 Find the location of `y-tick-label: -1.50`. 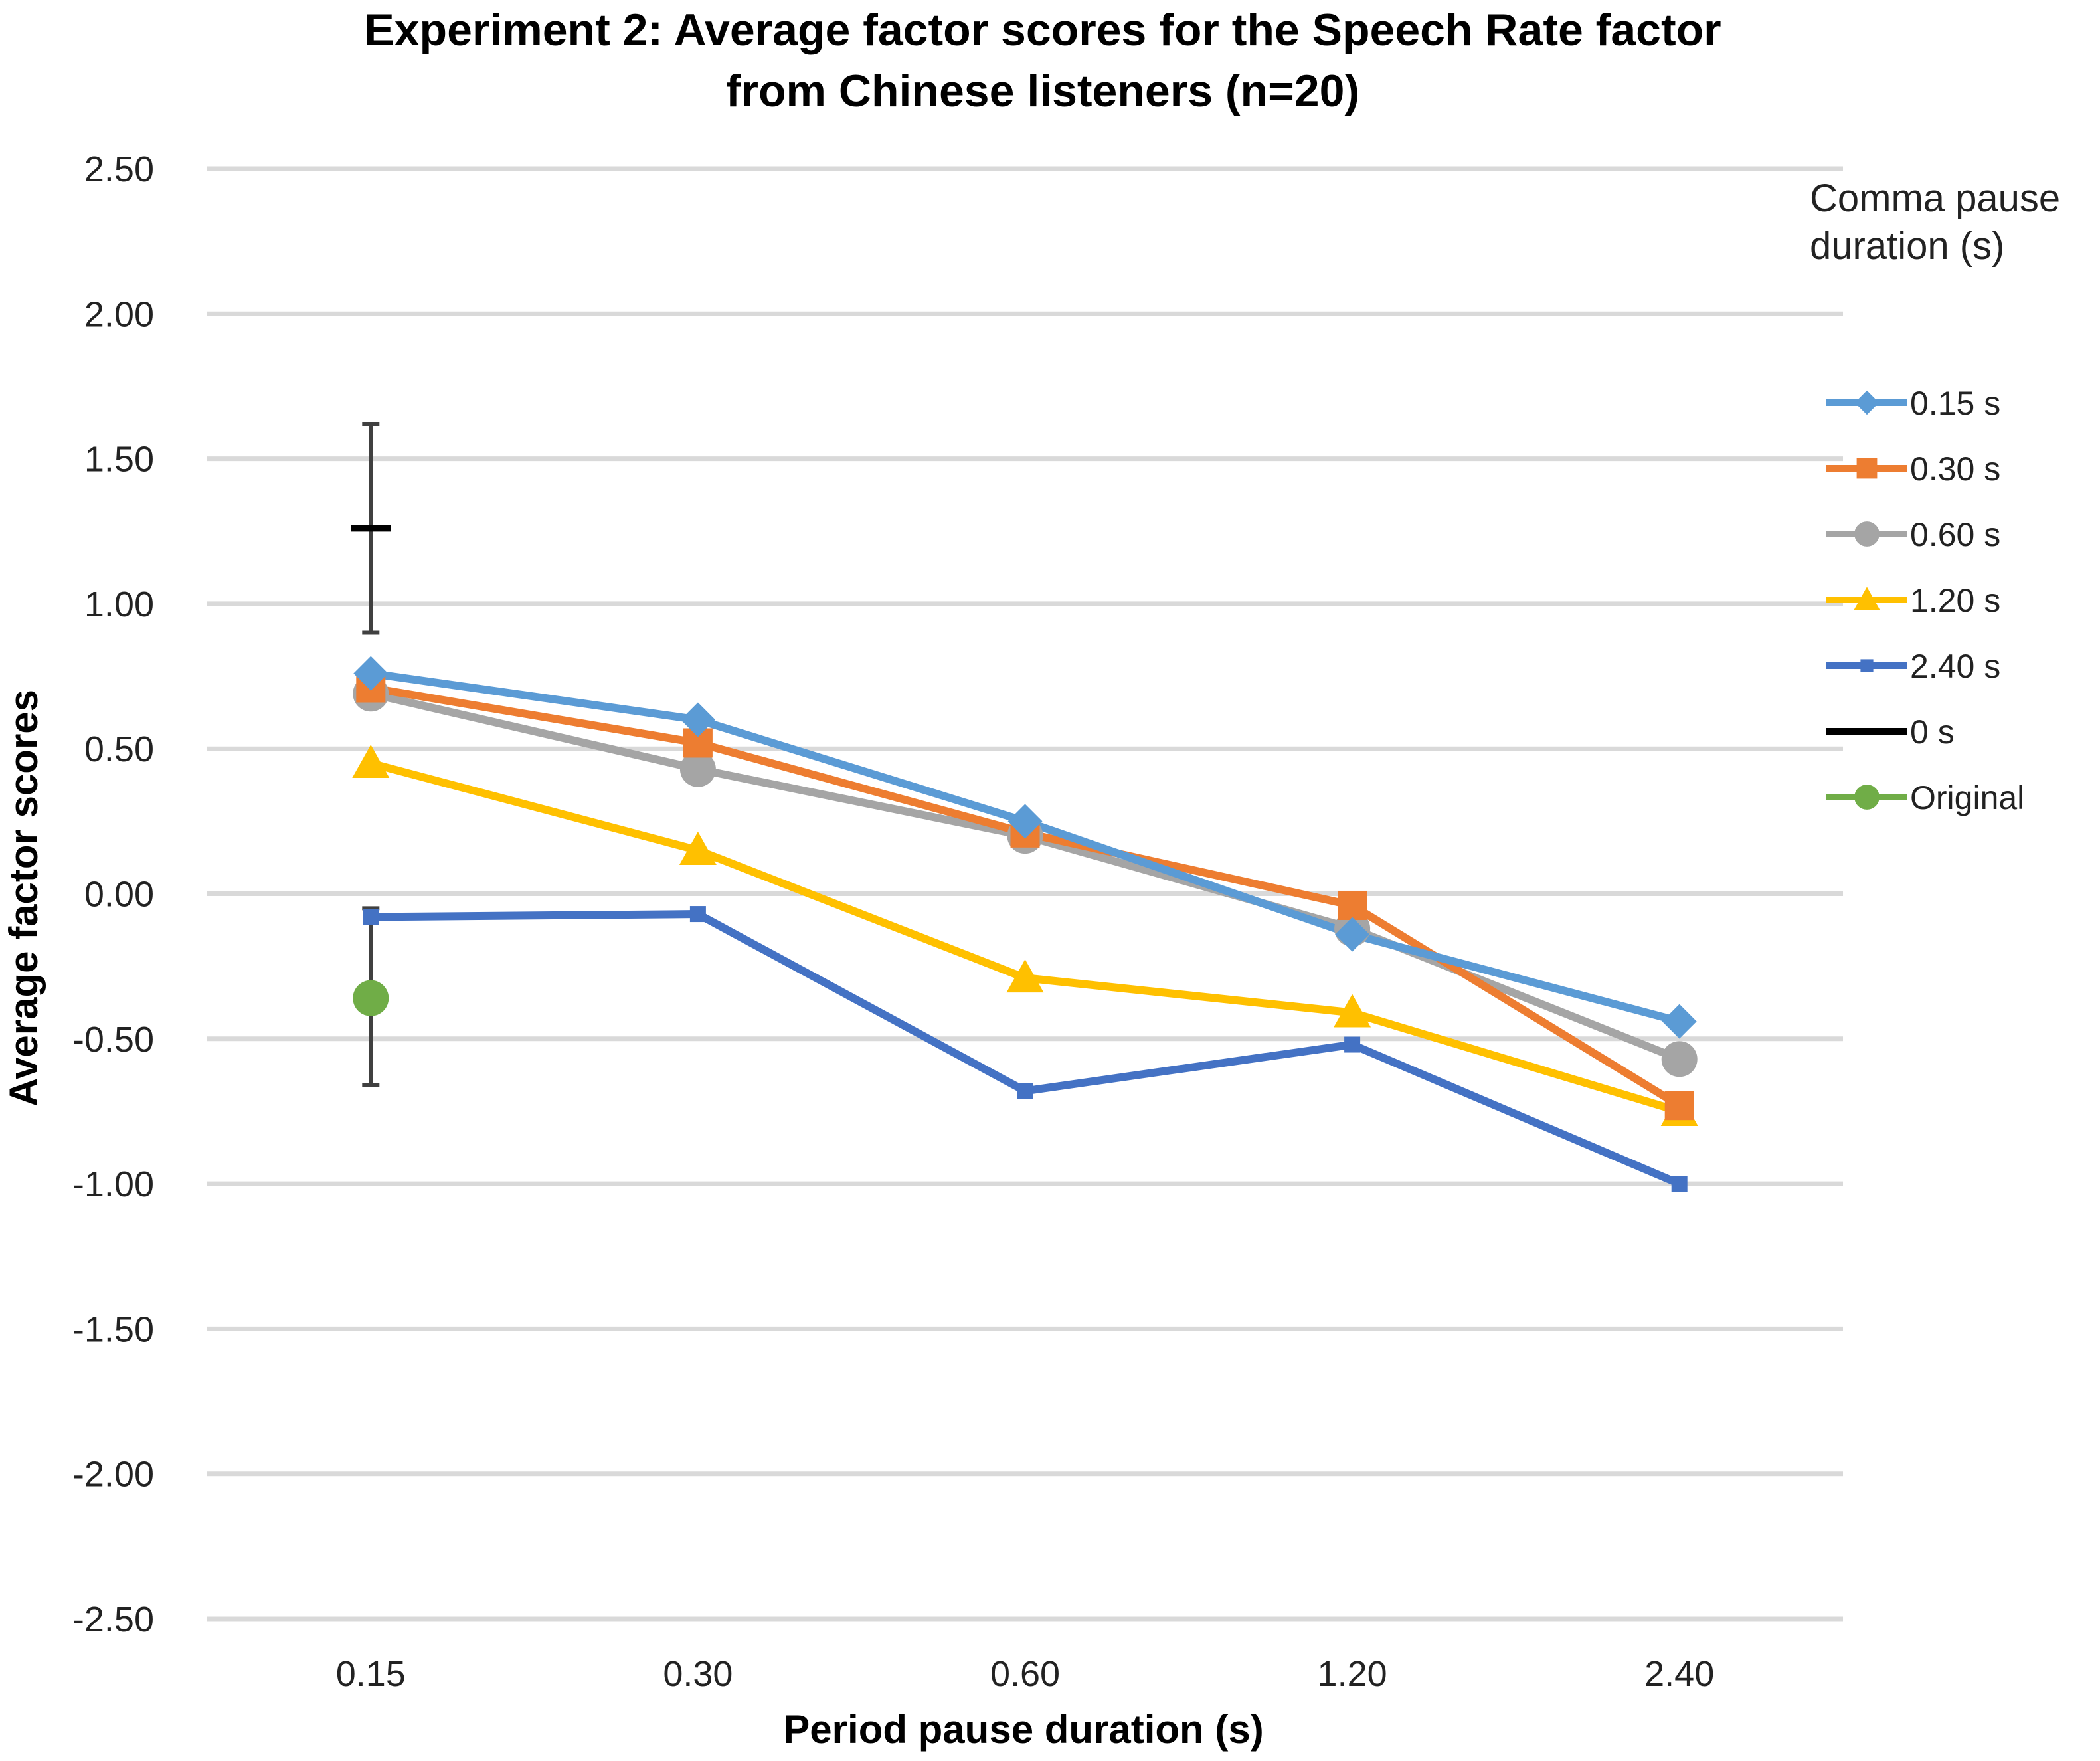

y-tick-label: -1.50 is located at coordinates (113, 1329).